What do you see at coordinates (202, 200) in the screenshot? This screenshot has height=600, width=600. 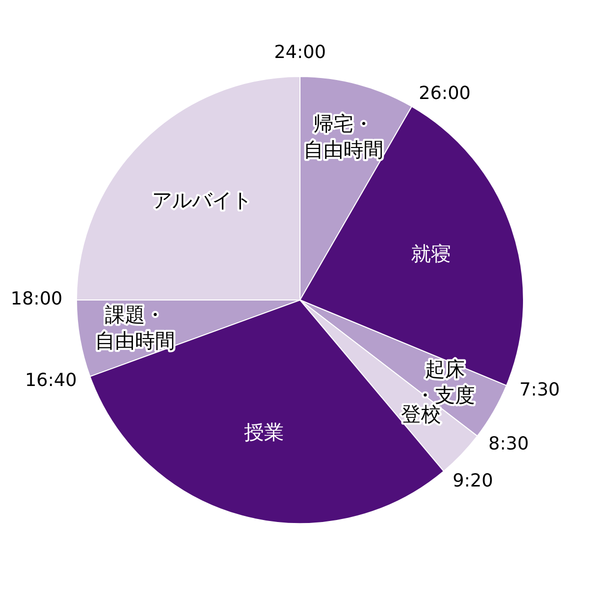 I see `slice-label: アルバイト` at bounding box center [202, 200].